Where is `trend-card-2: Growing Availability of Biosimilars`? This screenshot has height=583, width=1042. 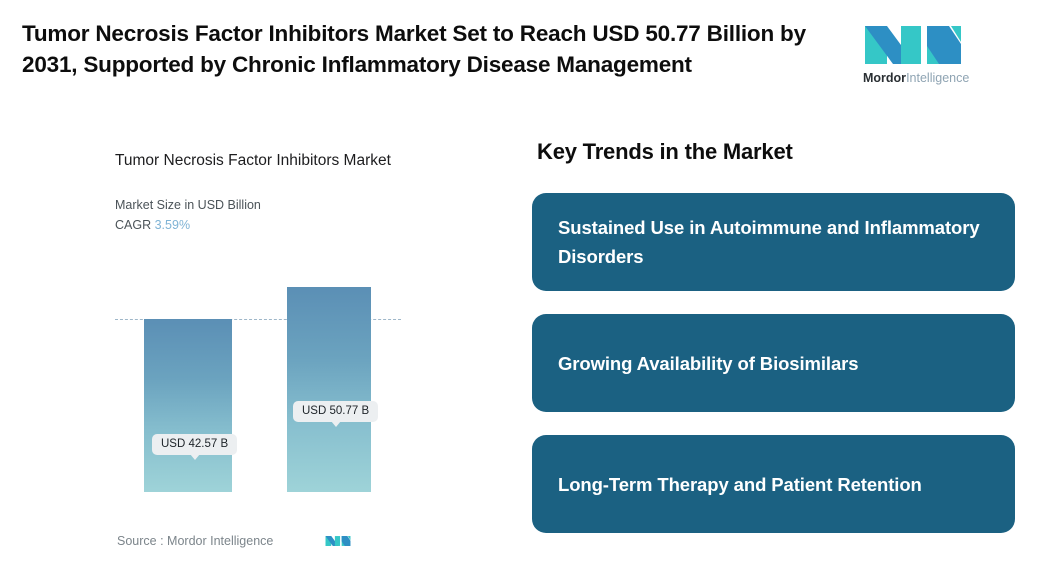
trend-card-2: Growing Availability of Biosimilars is located at coordinates (773, 363).